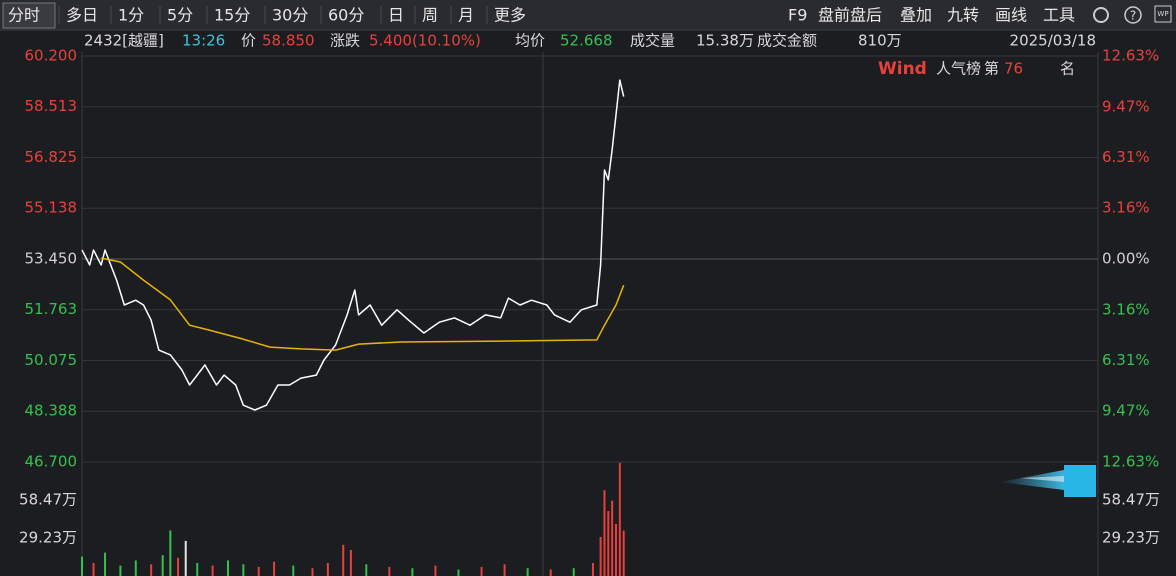  Describe the element at coordinates (1131, 538) in the screenshot. I see `volume-tick-label-right: 29.23万` at that location.